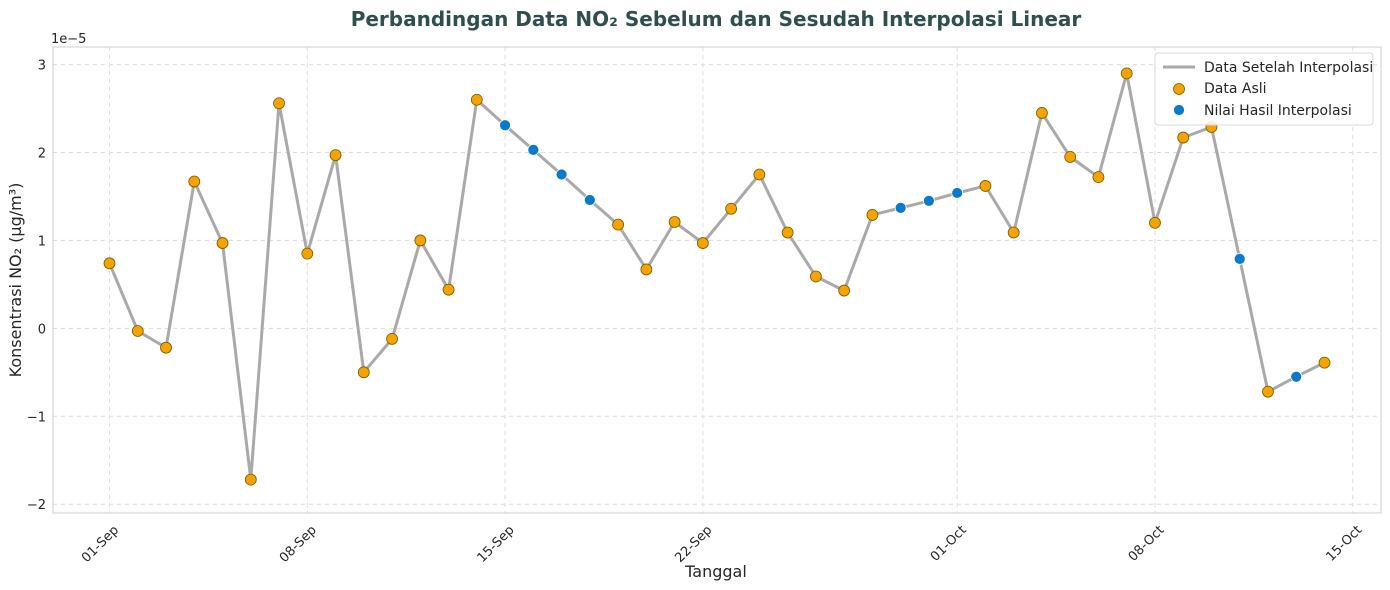  What do you see at coordinates (715, 571) in the screenshot?
I see `x-axis-label: Tanggal` at bounding box center [715, 571].